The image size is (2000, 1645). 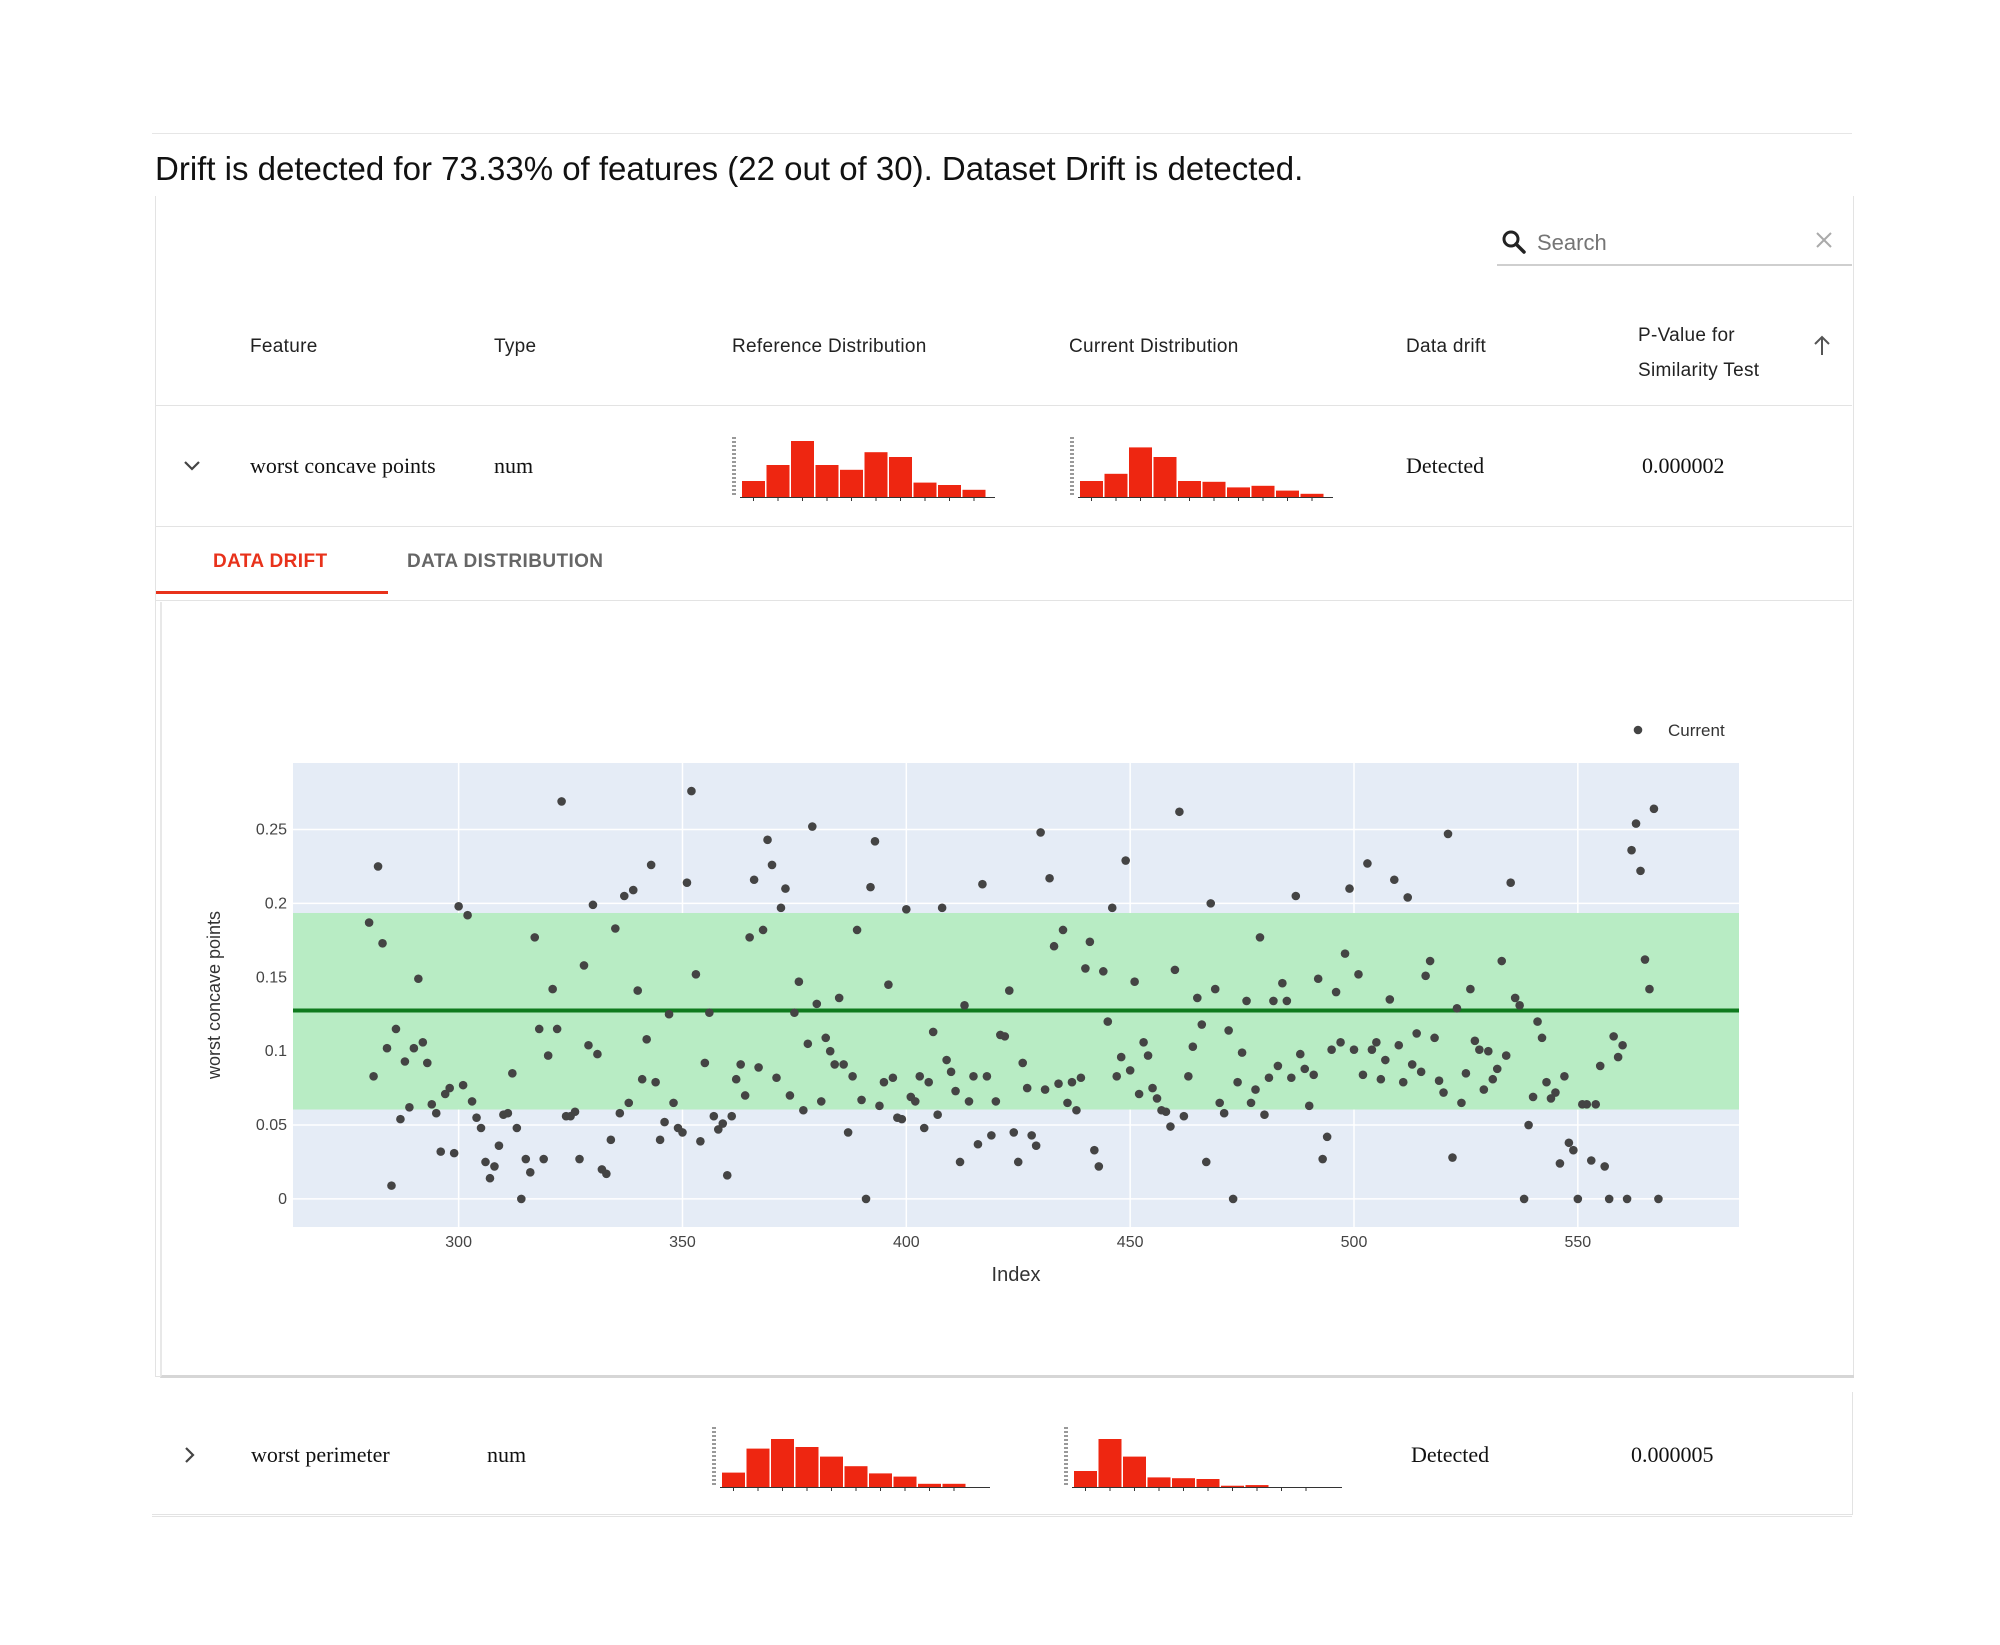 I want to click on chevron-right-icon, so click(x=190, y=1455).